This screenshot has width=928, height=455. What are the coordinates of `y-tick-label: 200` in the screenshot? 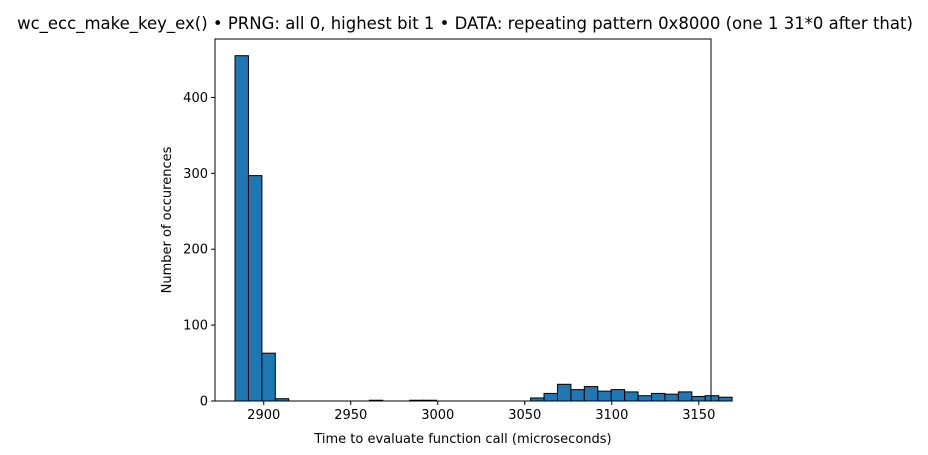 It's located at (195, 250).